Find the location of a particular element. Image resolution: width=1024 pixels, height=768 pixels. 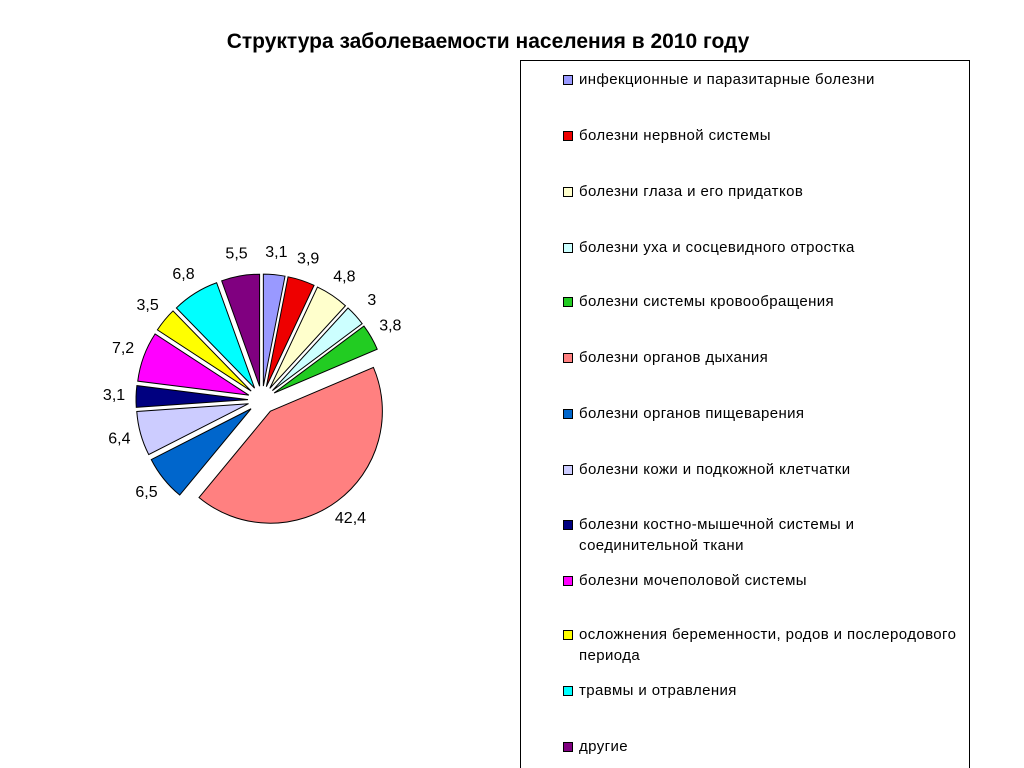

value-label: 6,8 is located at coordinates (183, 274).